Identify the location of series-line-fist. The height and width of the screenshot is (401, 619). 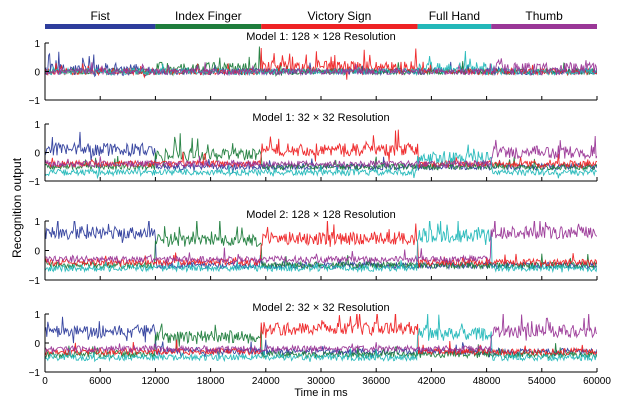
(321, 338).